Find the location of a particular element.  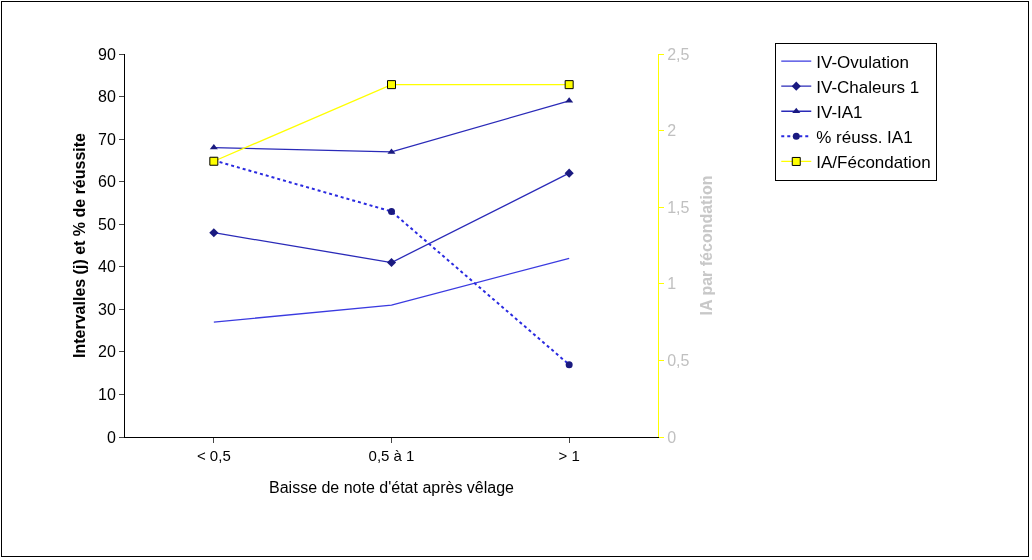

y-tick-label: 70 is located at coordinates (107, 139).